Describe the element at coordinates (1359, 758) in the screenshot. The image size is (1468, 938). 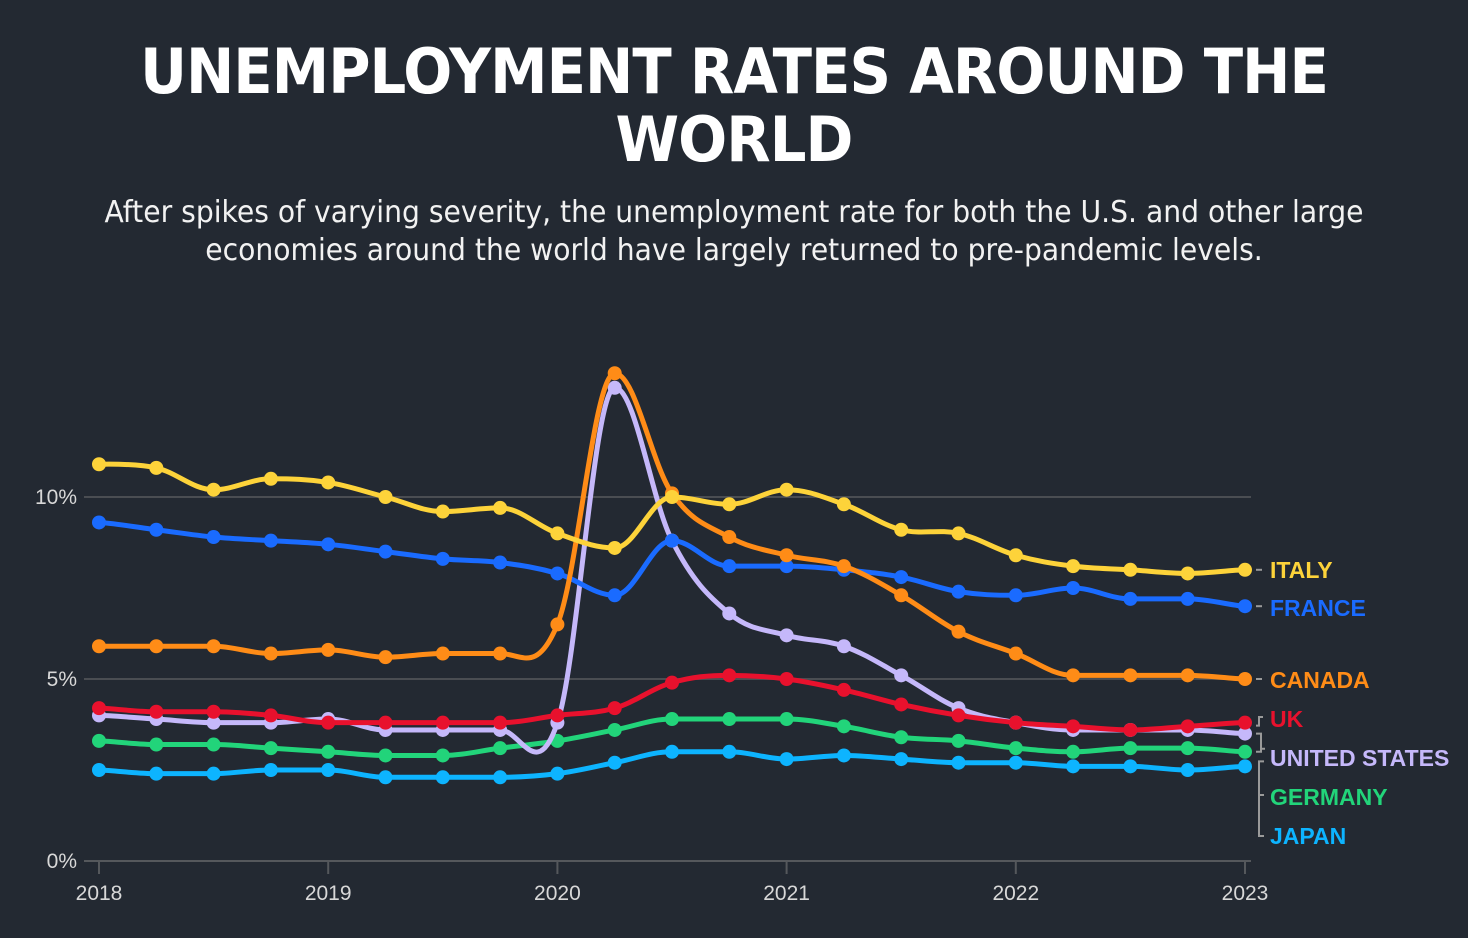
I see `legend-label-united-states: UNITED STATES` at that location.